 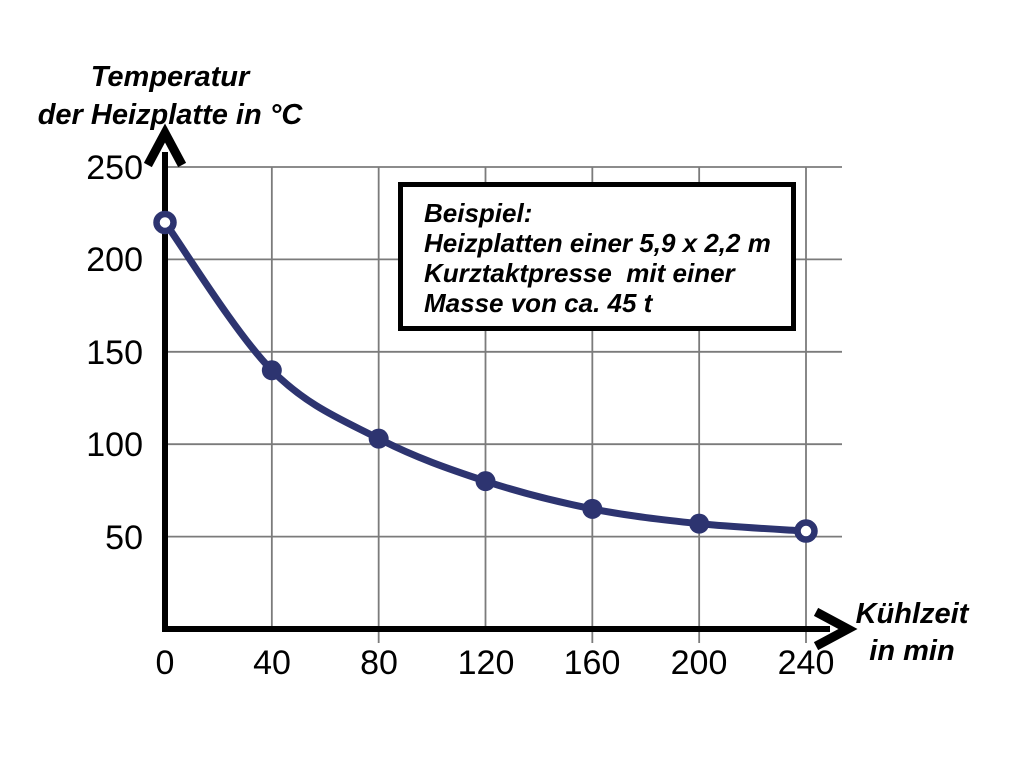 I want to click on x-tick-label: 120, so click(x=486, y=663).